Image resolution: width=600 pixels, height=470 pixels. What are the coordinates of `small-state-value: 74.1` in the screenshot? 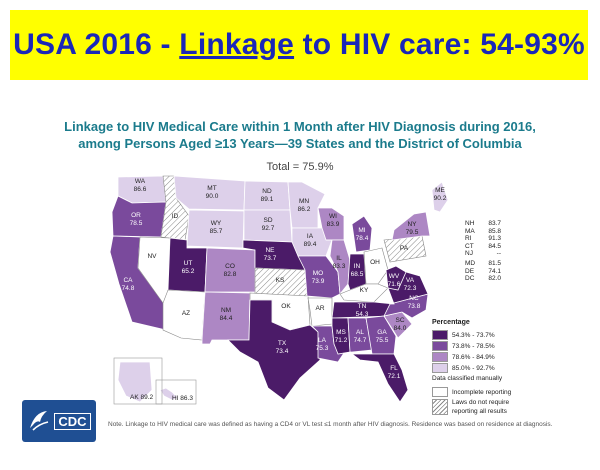 It's located at (494, 271).